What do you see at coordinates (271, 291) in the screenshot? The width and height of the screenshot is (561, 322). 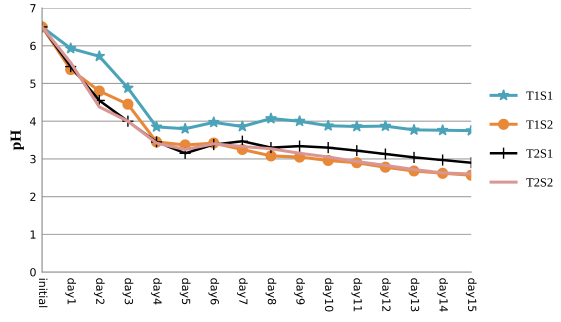 I see `x-tick-label: day8` at bounding box center [271, 291].